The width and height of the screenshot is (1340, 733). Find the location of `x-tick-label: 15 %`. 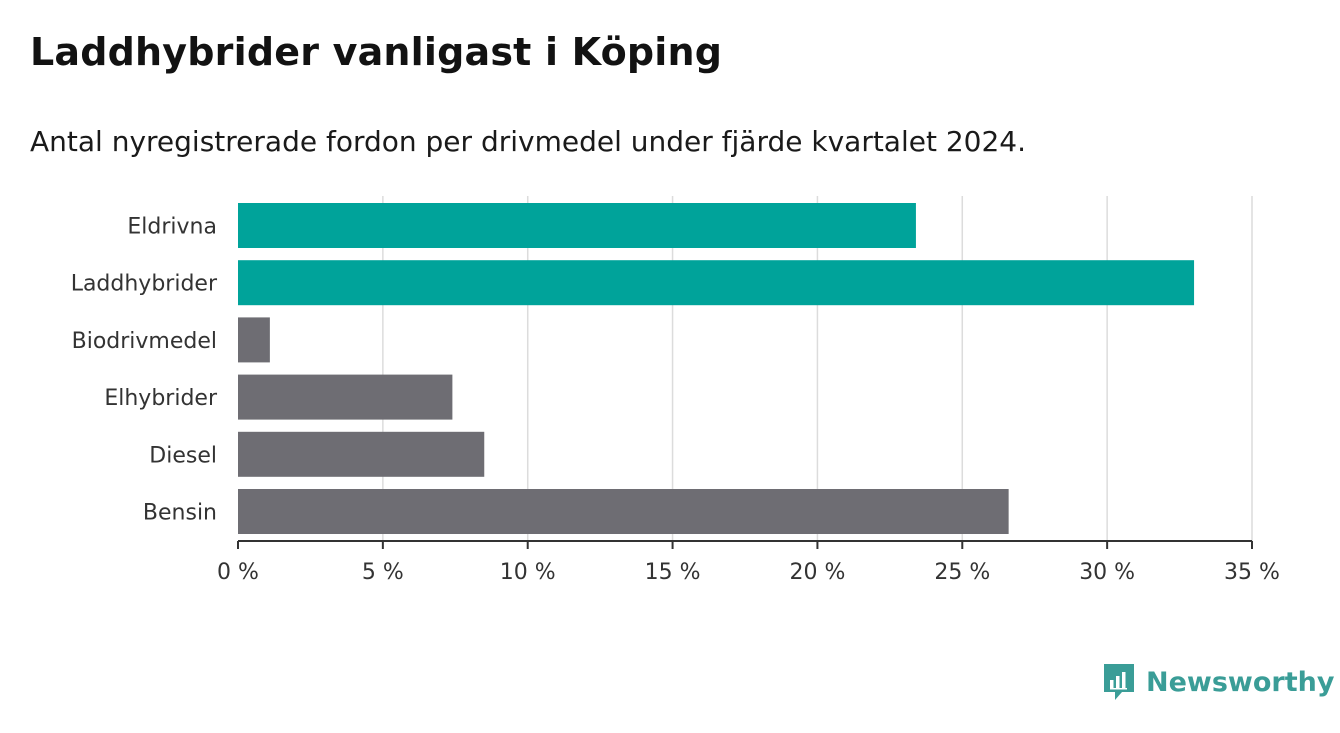

x-tick-label: 15 % is located at coordinates (673, 572).